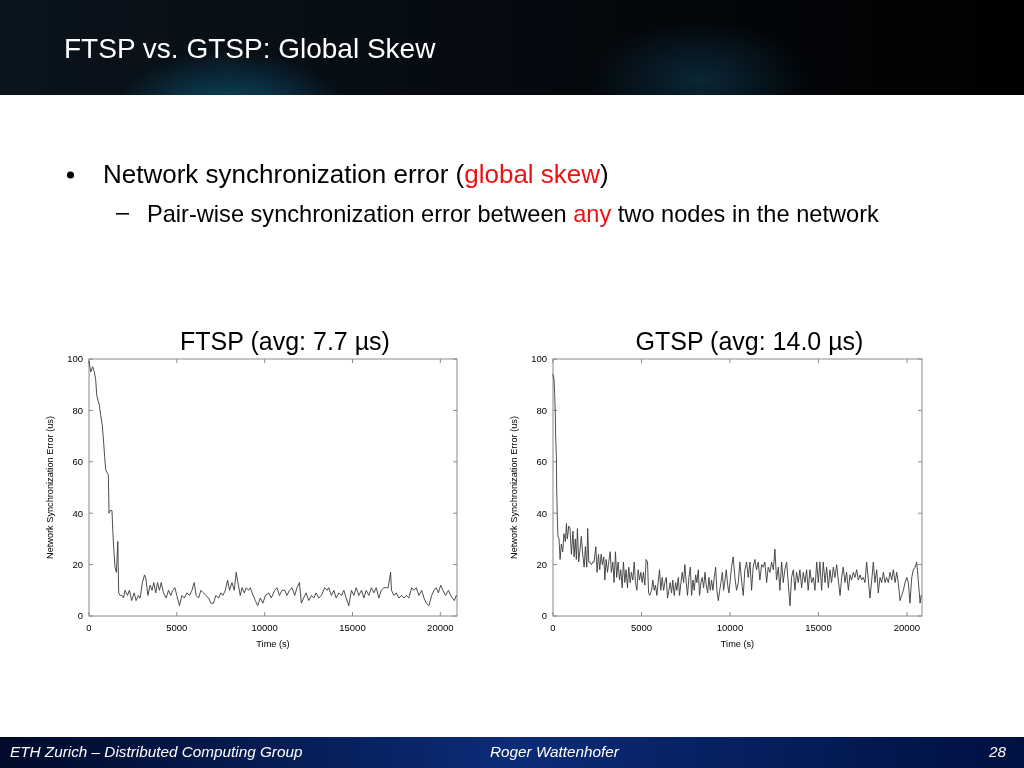 The height and width of the screenshot is (768, 1024). I want to click on text: FTSP vs. GTSP: Global Skew, so click(250, 48).